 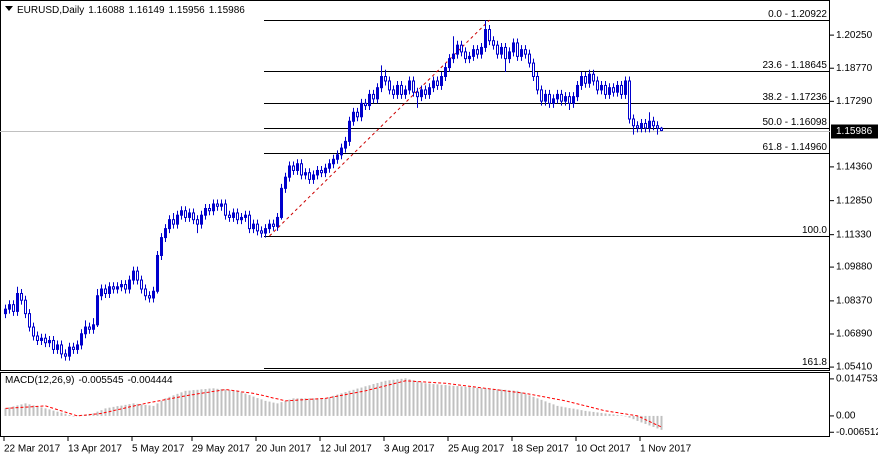 What do you see at coordinates (854, 101) in the screenshot?
I see `y-tick-label: 1.17290` at bounding box center [854, 101].